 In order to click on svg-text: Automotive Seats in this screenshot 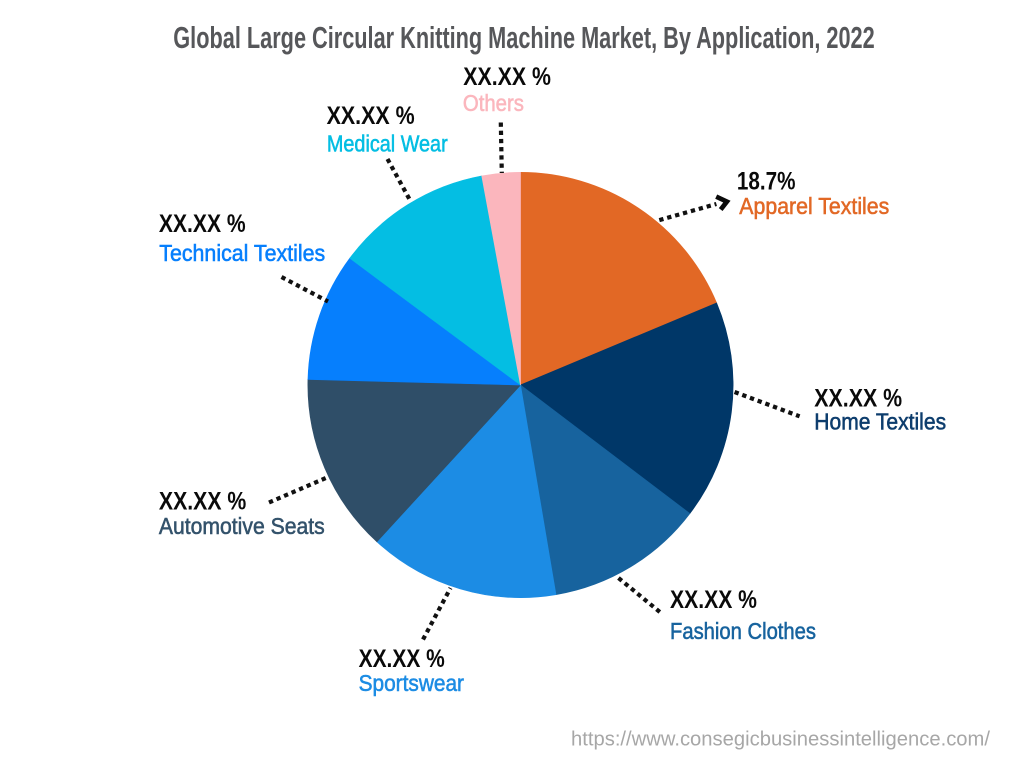, I will do `click(242, 526)`.